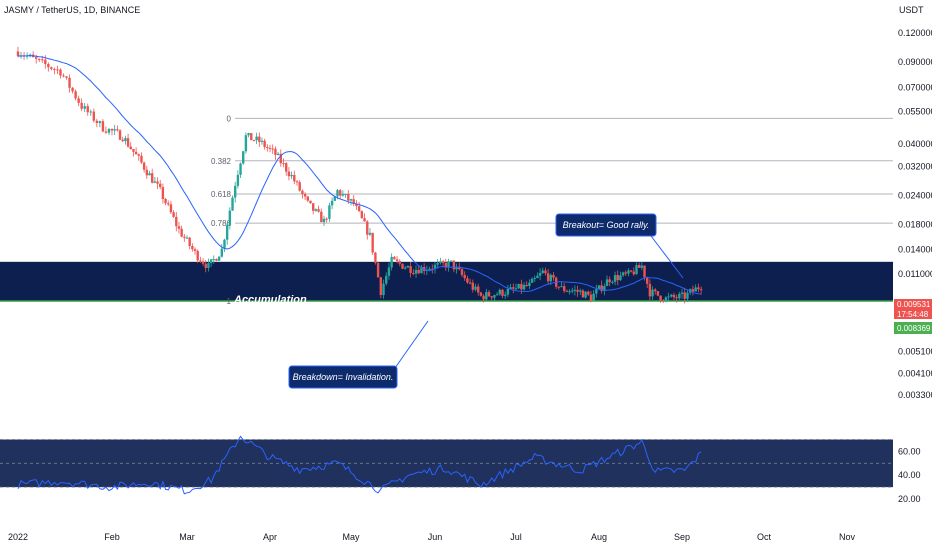  I want to click on price-tick-label: 0.055000, so click(915, 112).